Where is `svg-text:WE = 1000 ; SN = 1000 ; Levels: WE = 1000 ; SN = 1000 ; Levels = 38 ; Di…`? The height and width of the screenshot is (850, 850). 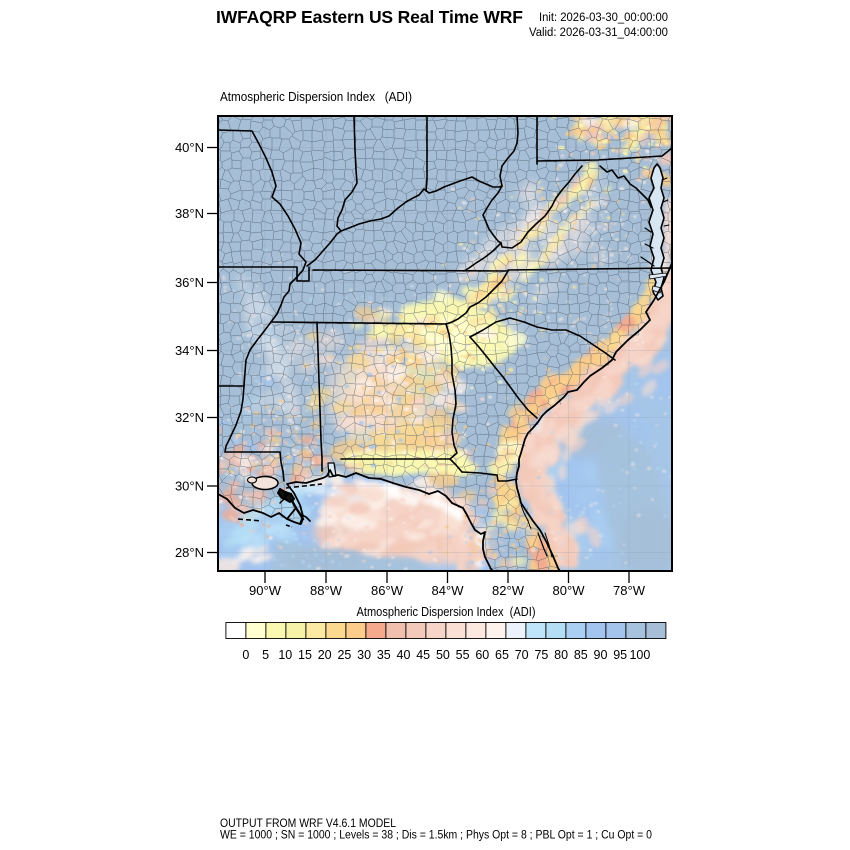 svg-text:WE = 1000 ; SN = 1000 ; Levels: WE = 1000 ; SN = 1000 ; Levels = 38 ; Di… is located at coordinates (436, 836).